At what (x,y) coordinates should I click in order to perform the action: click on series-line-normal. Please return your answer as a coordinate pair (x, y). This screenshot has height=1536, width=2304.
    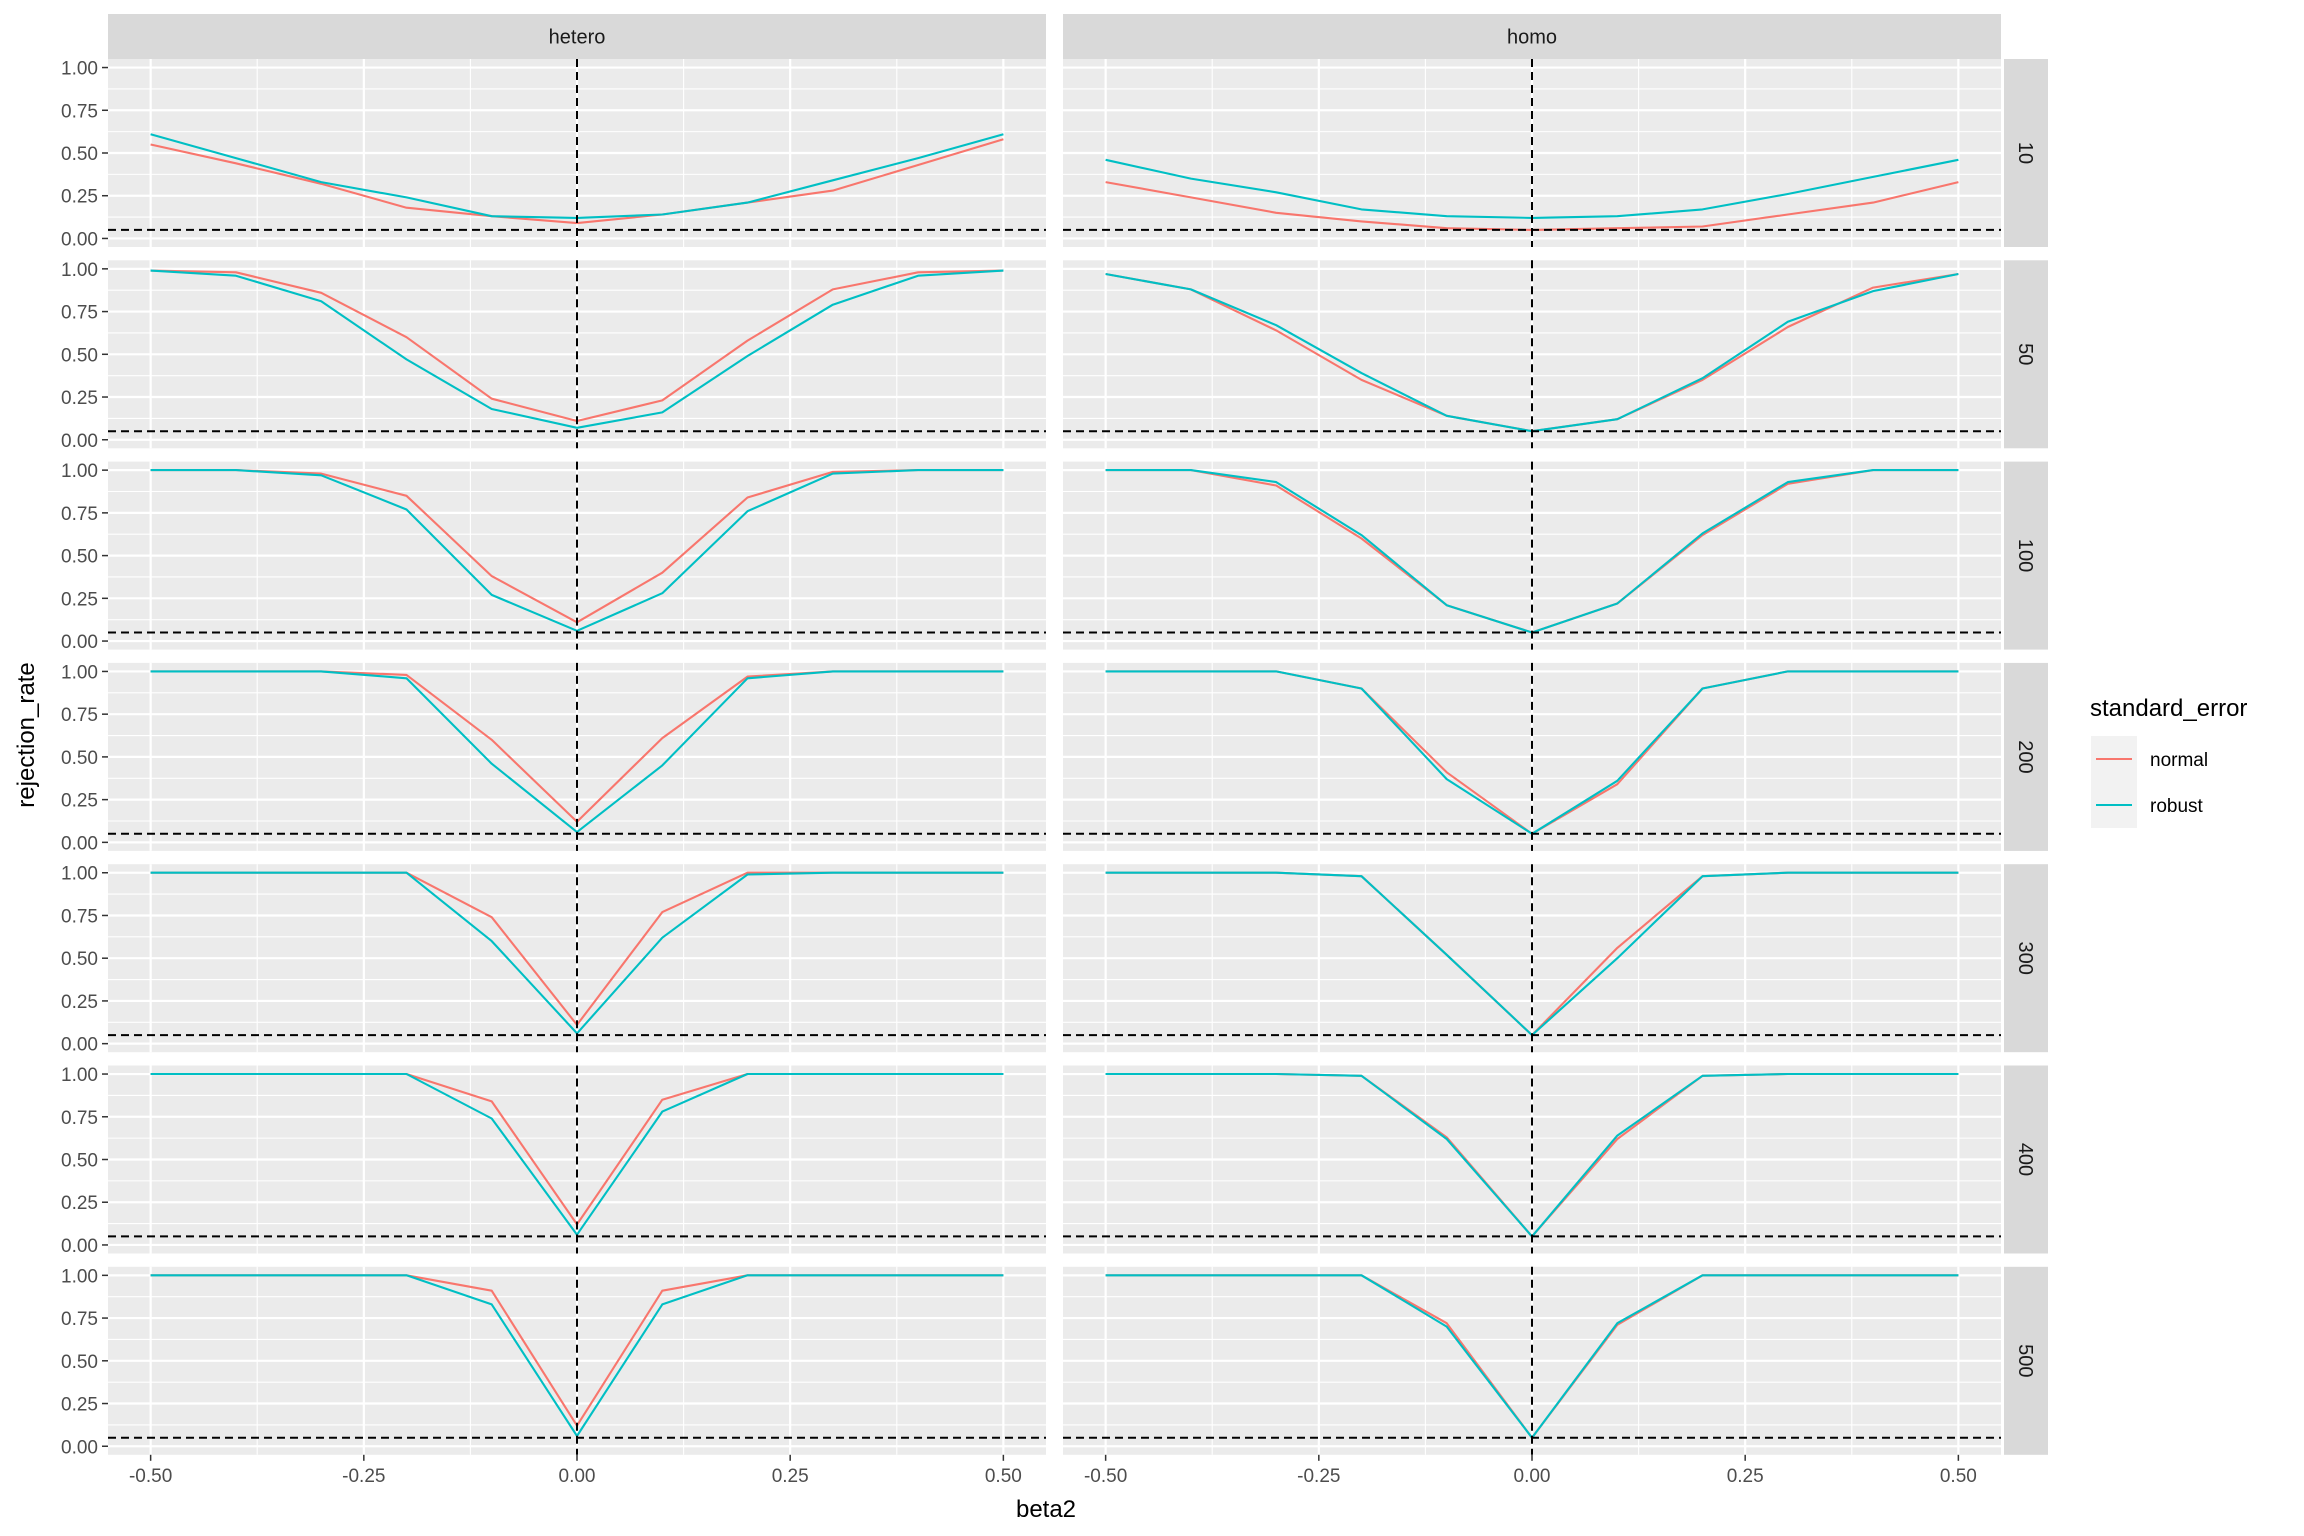
    Looking at the image, I should click on (577, 181).